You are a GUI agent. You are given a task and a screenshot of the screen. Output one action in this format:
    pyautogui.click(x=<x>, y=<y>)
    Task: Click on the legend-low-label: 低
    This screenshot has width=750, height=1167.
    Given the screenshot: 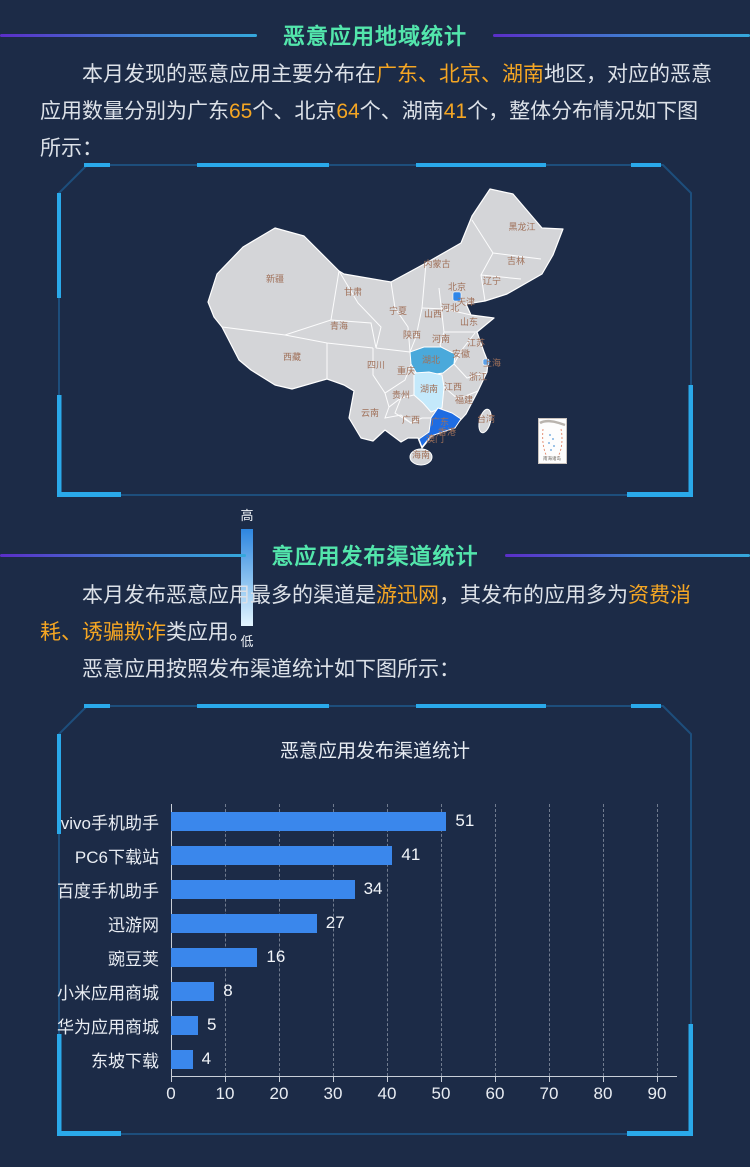 What is the action you would take?
    pyautogui.click(x=247, y=641)
    